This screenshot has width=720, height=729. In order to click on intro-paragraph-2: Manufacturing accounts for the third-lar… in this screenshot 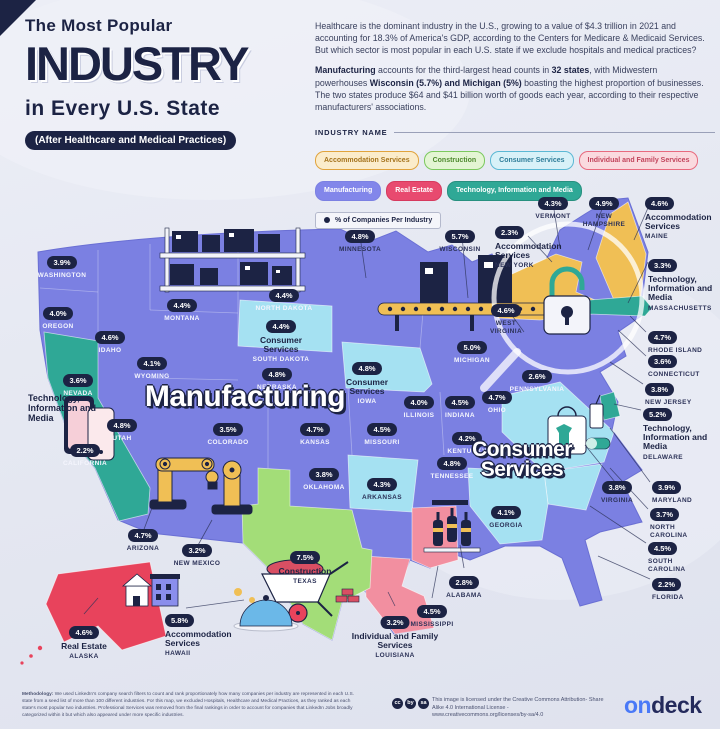, I will do `click(509, 88)`.